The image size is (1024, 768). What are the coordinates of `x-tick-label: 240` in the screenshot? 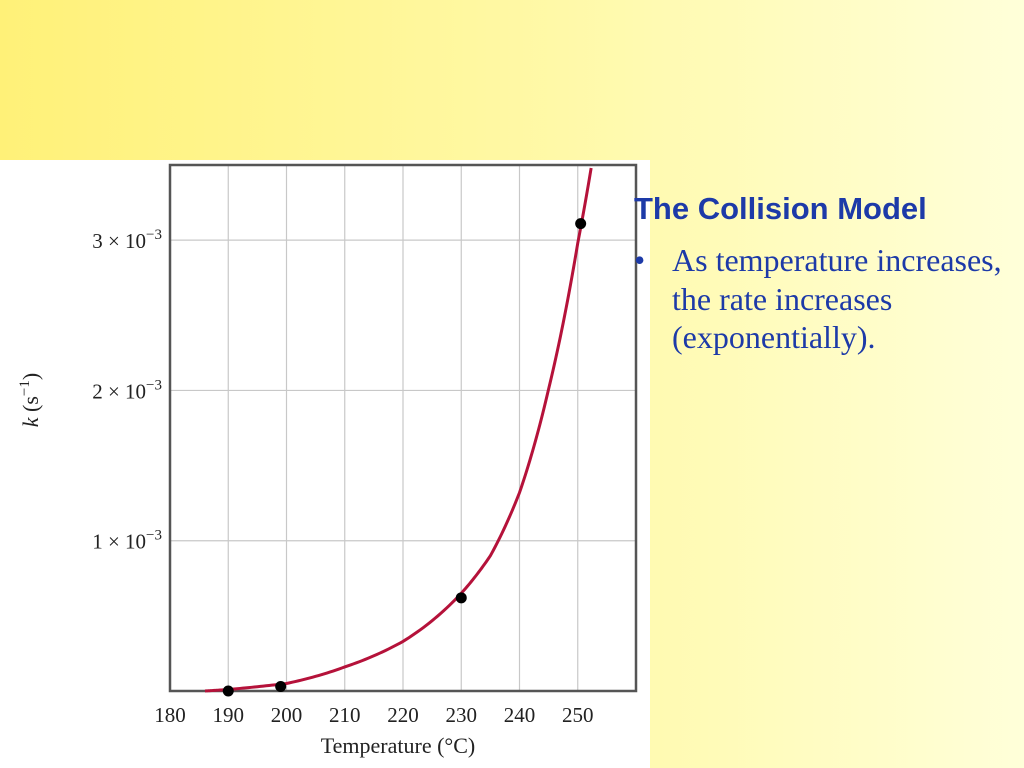 It's located at (520, 715).